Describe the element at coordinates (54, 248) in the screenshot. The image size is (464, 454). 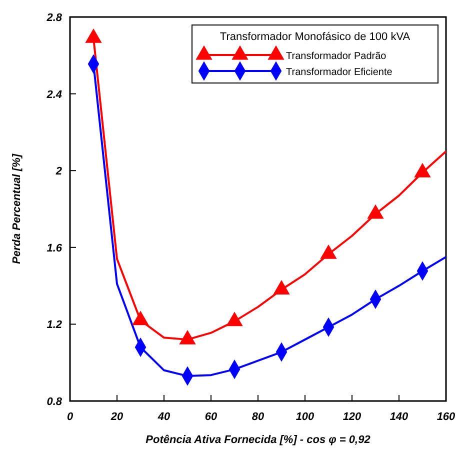
I see `y-tick-label: 1.6` at that location.